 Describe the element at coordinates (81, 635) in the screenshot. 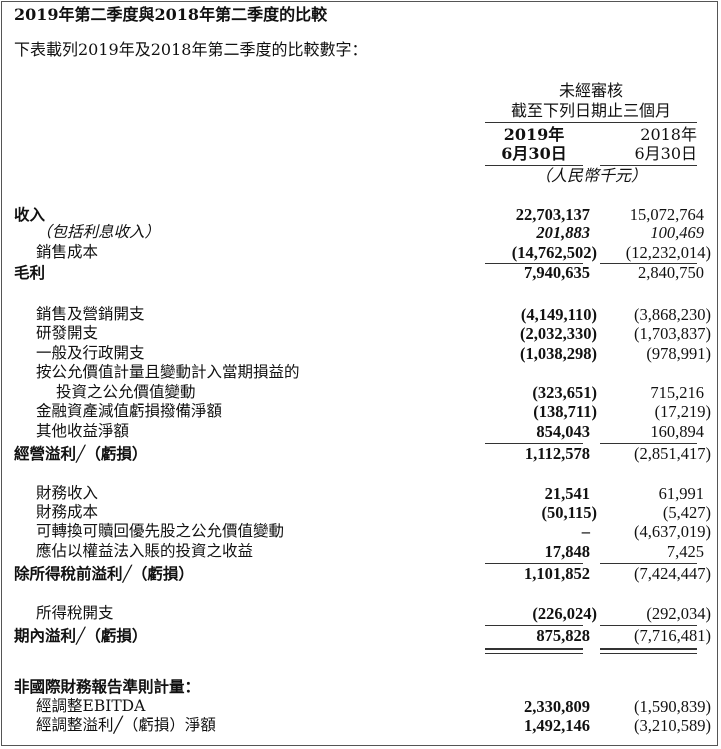

I see `row-label: 期內溢利╱（虧損）` at that location.